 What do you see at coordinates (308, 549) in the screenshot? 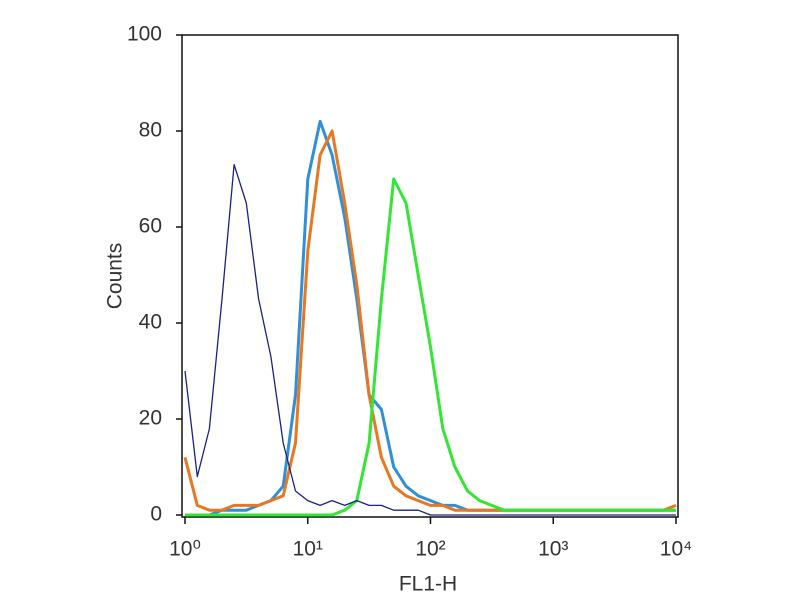
I see `x-tick-label: 10¹` at bounding box center [308, 549].